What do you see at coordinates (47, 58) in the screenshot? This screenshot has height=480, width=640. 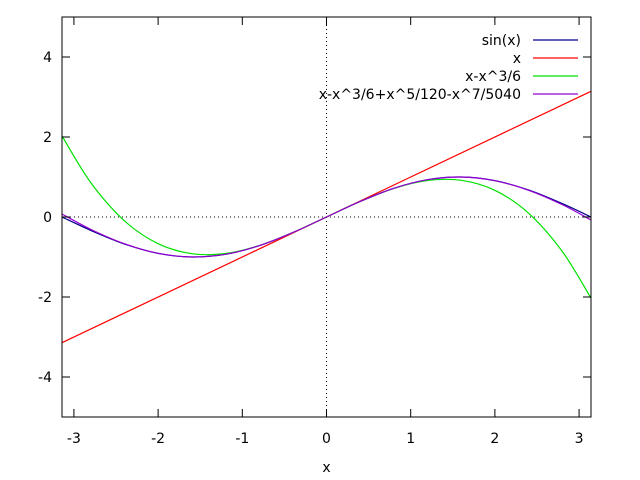 I see `y-tick-label: 4` at bounding box center [47, 58].